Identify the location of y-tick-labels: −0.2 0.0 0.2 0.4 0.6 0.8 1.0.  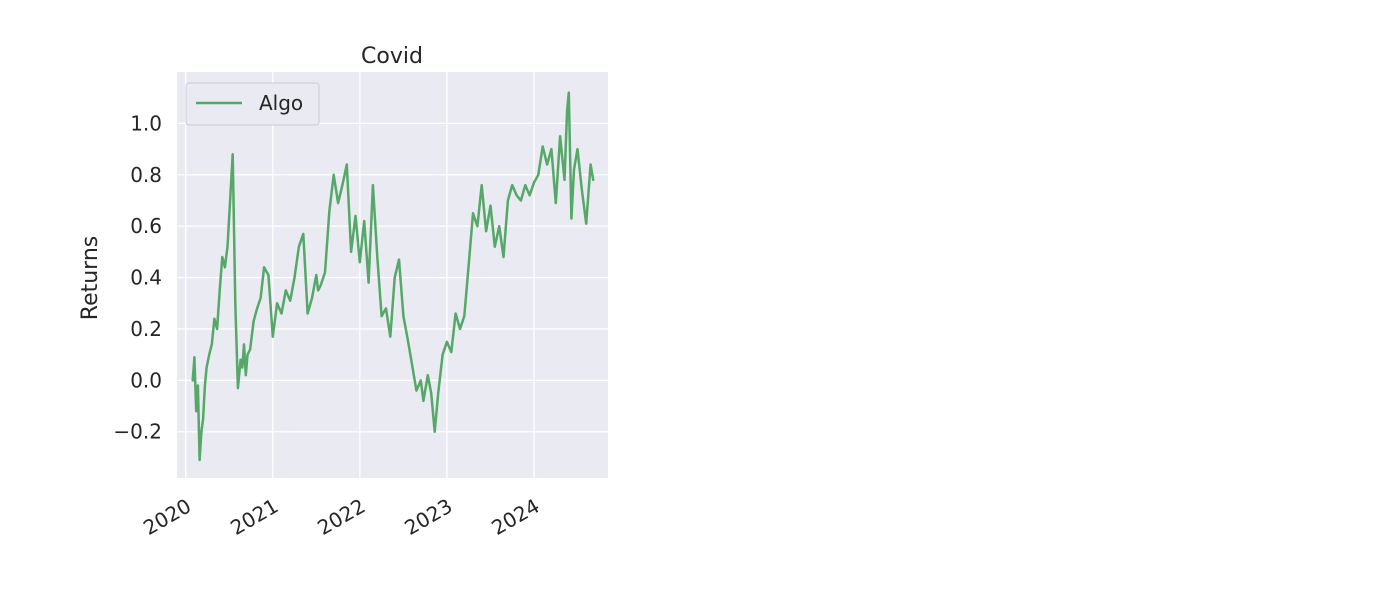
(137, 277).